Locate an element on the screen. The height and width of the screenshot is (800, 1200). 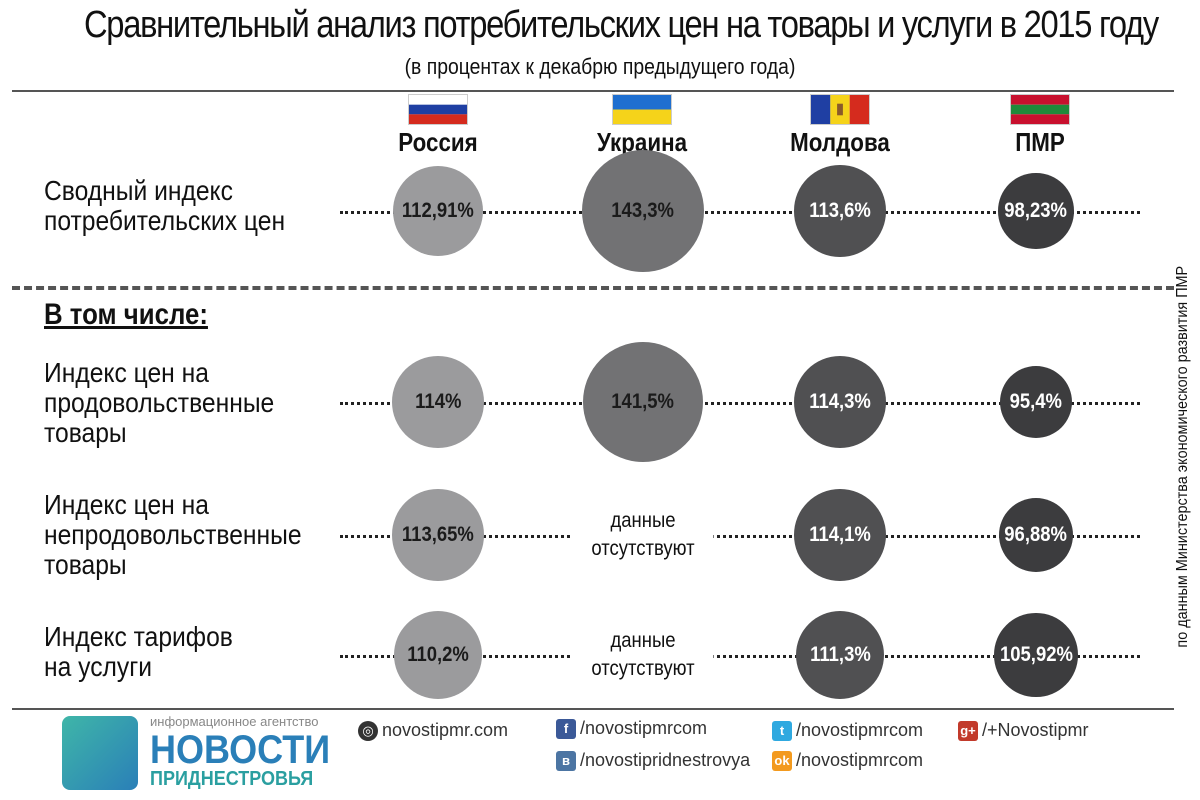
value-label: 96,88% is located at coordinates (1036, 534).